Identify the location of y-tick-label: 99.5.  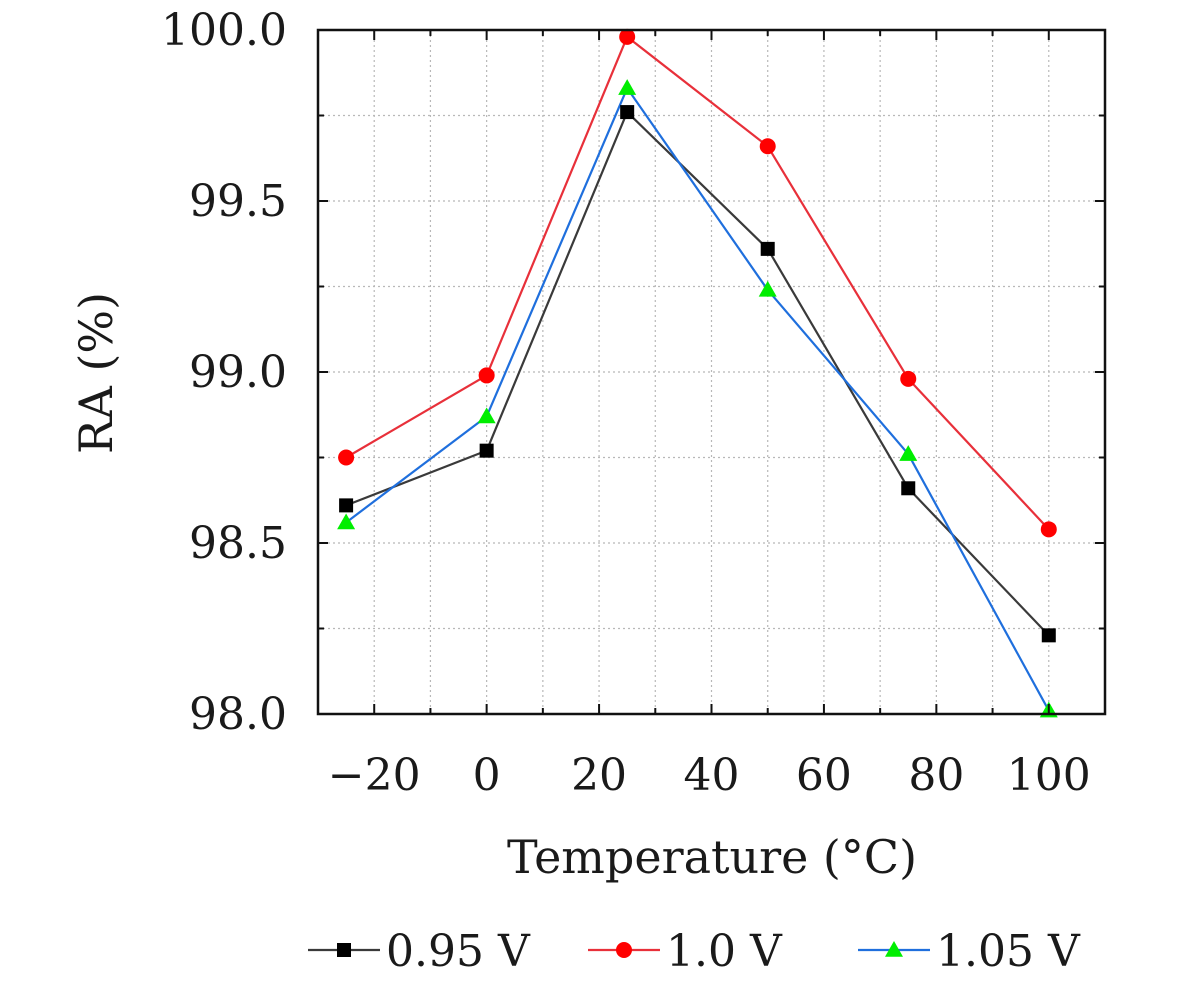
(238, 201).